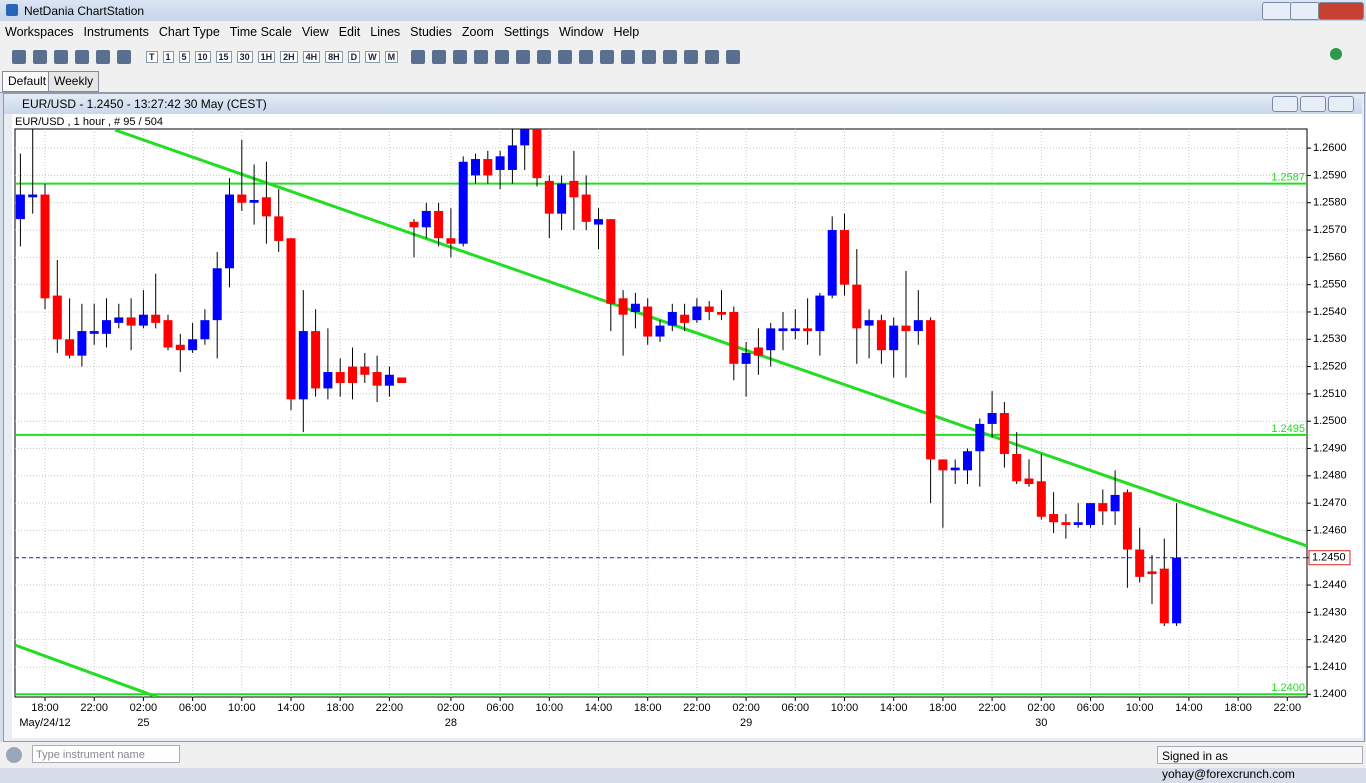 The width and height of the screenshot is (1366, 783). Describe the element at coordinates (1330, 230) in the screenshot. I see `y-tick-label: 1.2570` at that location.